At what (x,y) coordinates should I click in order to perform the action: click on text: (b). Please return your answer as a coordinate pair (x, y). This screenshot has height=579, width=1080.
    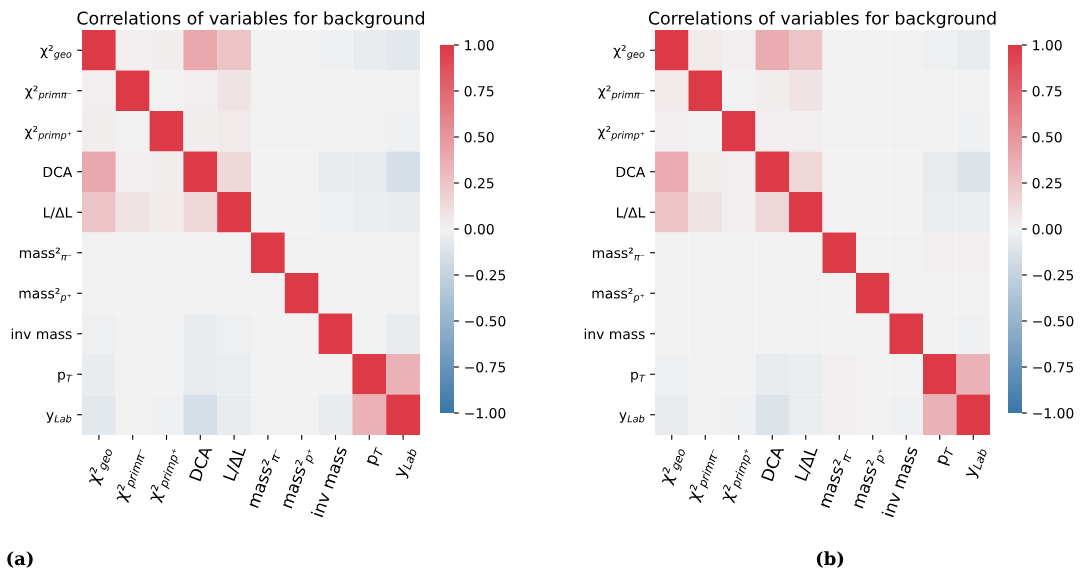
    Looking at the image, I should click on (830, 559).